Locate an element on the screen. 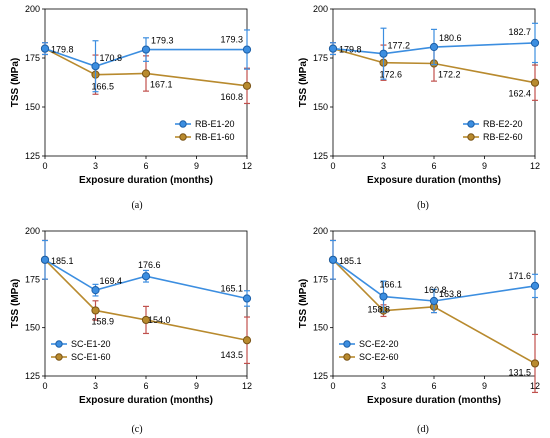 This screenshot has height=438, width=550. legend-label: SC-E1-60 is located at coordinates (91, 357).